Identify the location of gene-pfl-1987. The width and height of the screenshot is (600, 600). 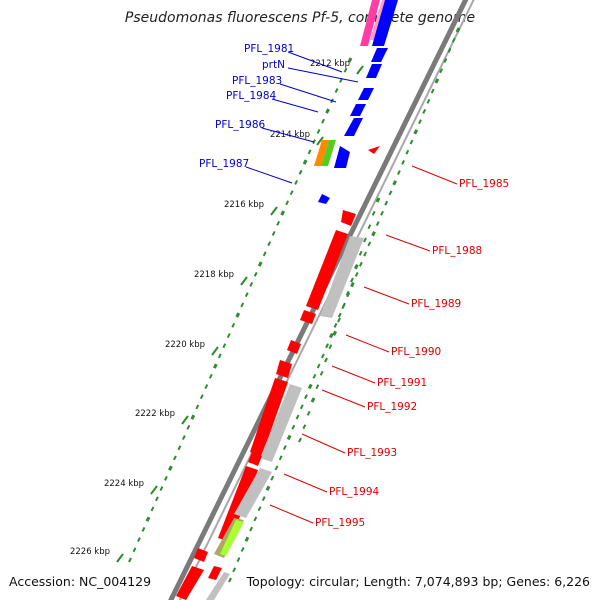
(342, 157).